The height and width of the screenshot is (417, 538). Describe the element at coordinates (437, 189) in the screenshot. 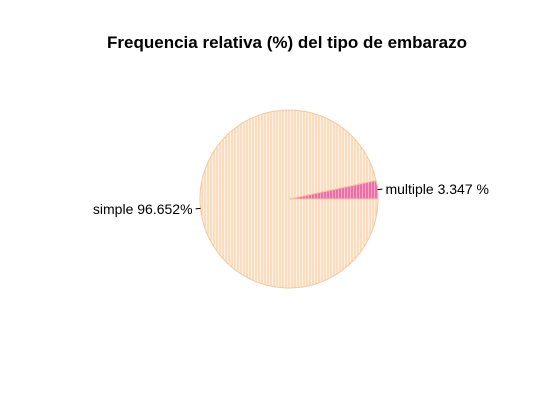

I see `pie-label-multiple: multiple 3.347 %` at that location.